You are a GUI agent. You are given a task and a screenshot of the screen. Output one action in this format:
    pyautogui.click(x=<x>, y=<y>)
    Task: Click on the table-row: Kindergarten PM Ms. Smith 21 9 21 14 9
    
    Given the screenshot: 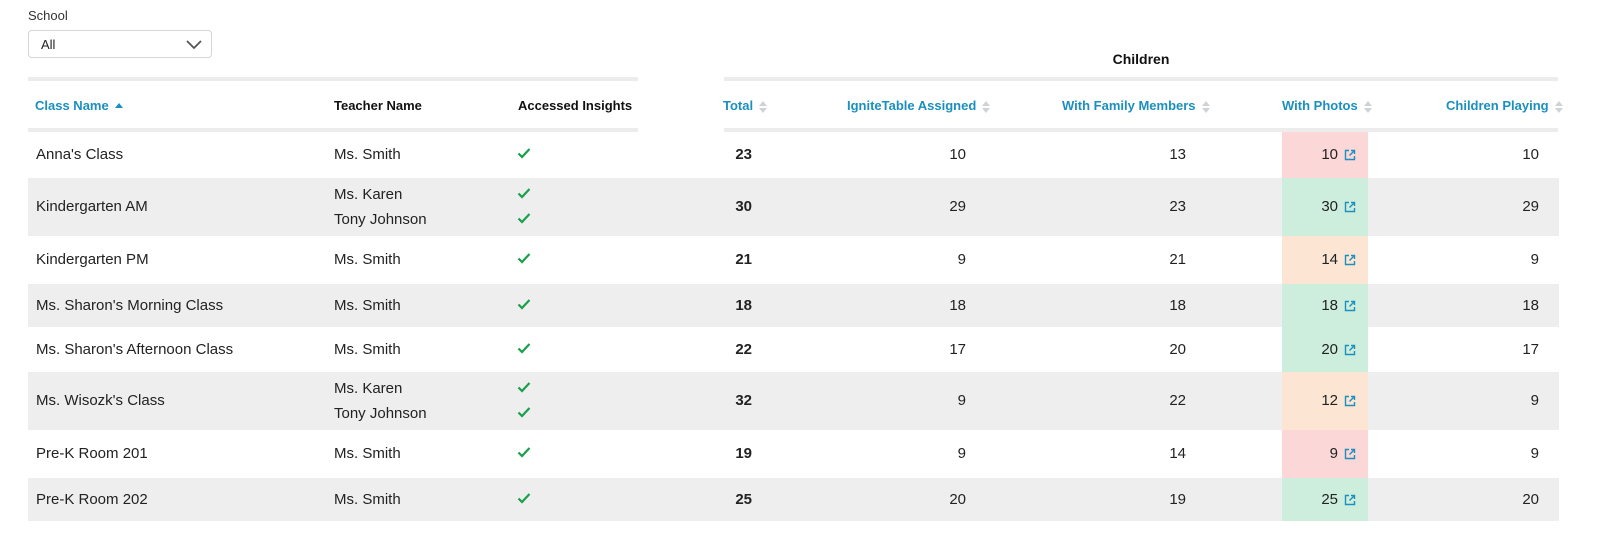 What is the action you would take?
    pyautogui.click(x=793, y=260)
    